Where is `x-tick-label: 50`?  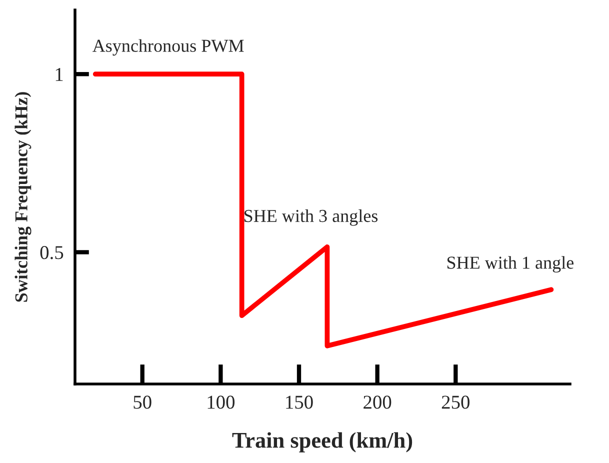 x-tick-label: 50 is located at coordinates (143, 402).